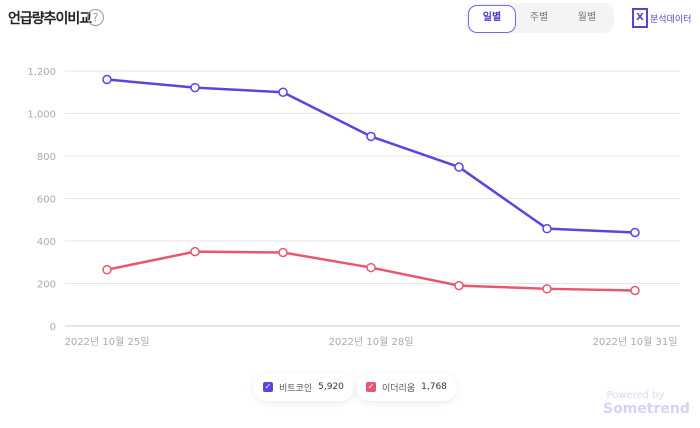  Describe the element at coordinates (640, 18) in the screenshot. I see `excel-icon: X` at that location.